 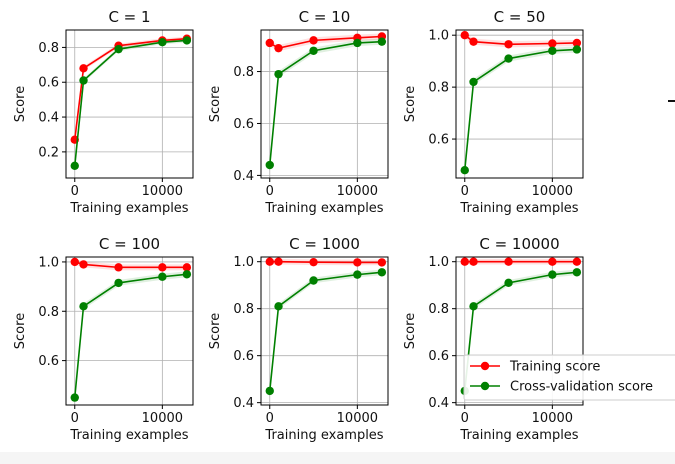 What do you see at coordinates (581, 387) in the screenshot?
I see `legend-label: Cross-validation score` at bounding box center [581, 387].